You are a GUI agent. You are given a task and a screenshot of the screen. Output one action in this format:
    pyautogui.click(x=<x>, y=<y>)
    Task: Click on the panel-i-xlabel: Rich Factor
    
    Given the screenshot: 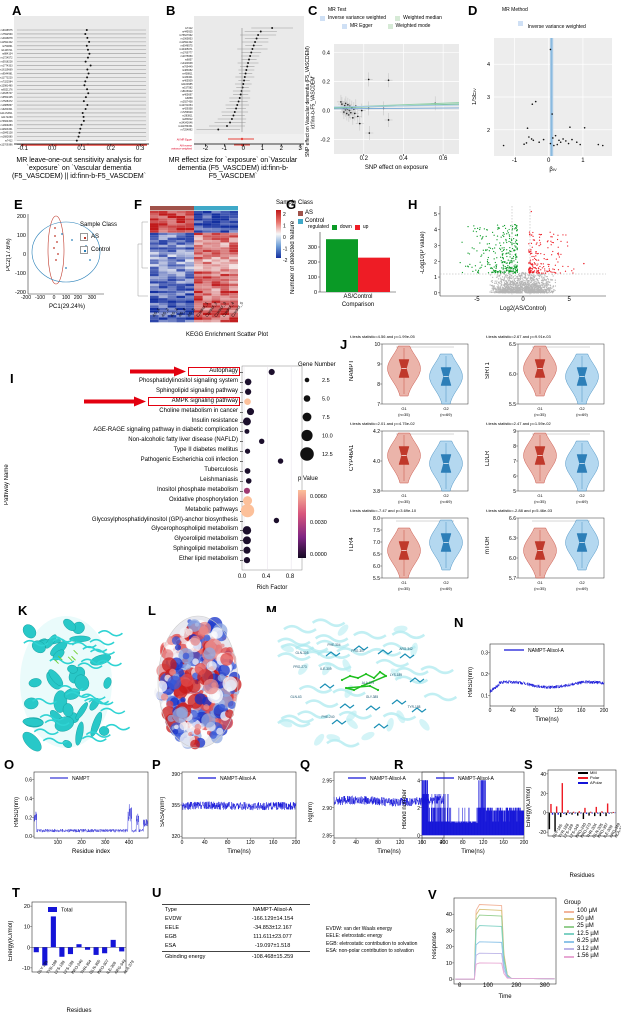 What is the action you would take?
    pyautogui.click(x=272, y=588)
    